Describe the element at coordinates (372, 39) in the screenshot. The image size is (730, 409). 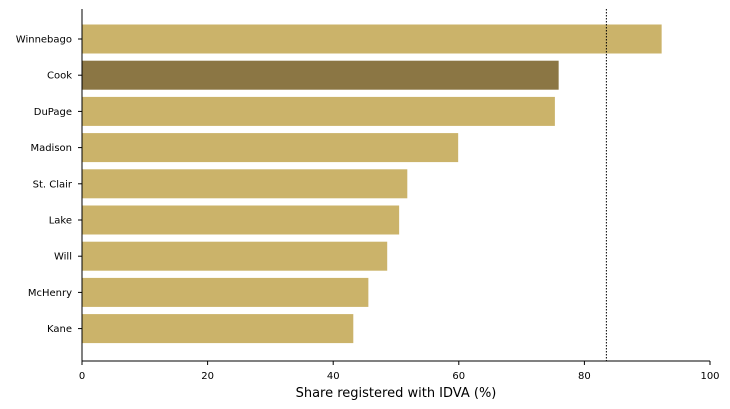
I see `bar-winnebago` at that location.